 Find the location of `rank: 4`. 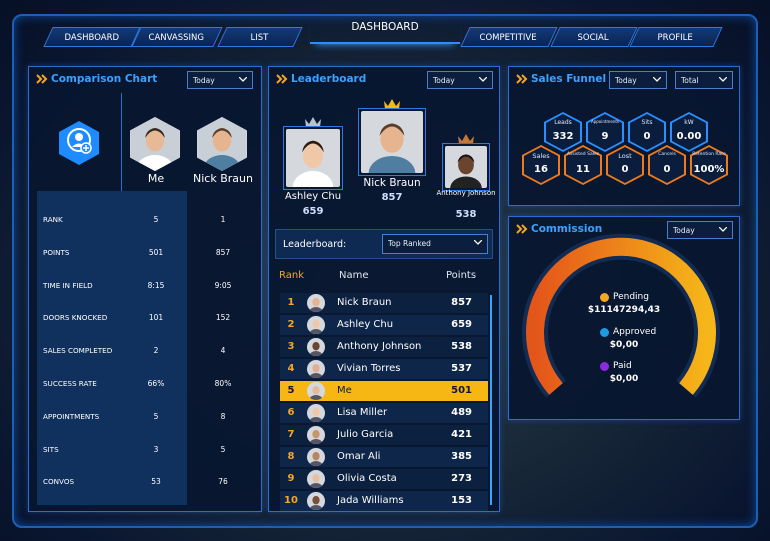

rank: 4 is located at coordinates (291, 368).